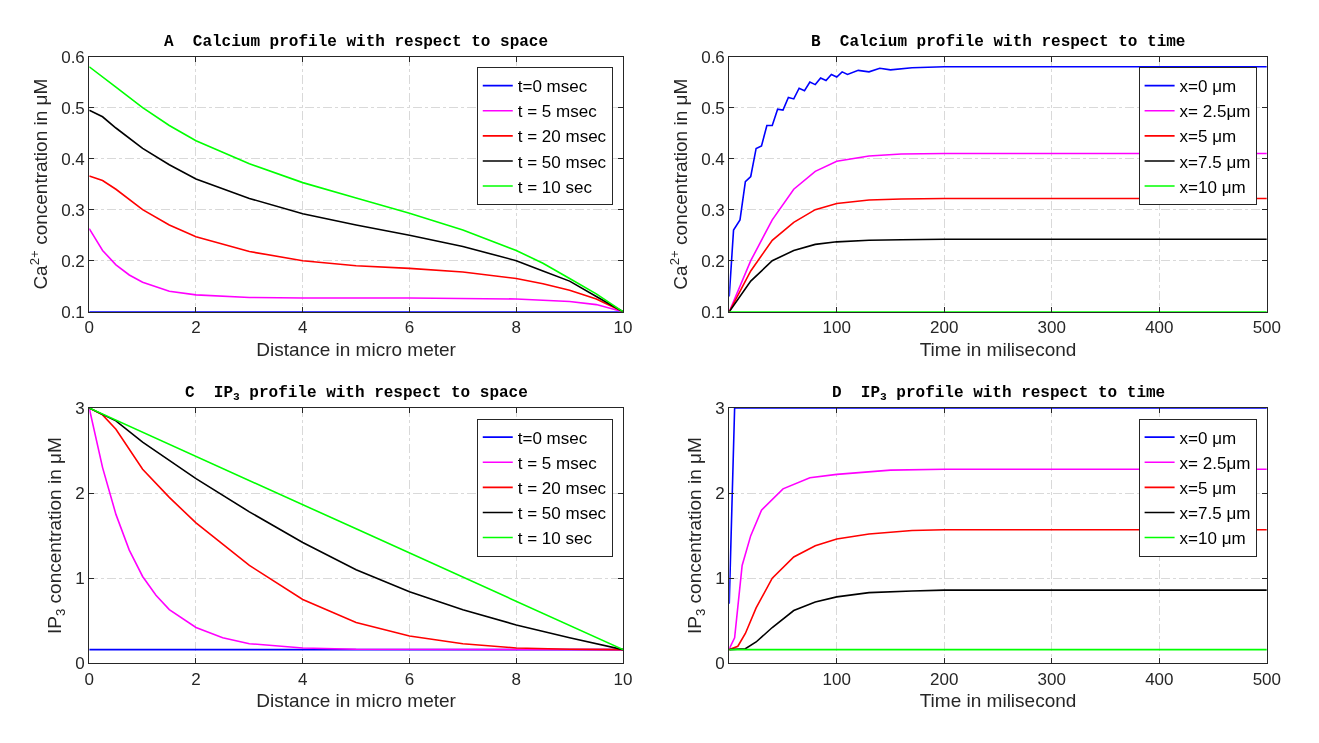  I want to click on chart-title: A Calcium profile with respect to space, so click(356, 42).